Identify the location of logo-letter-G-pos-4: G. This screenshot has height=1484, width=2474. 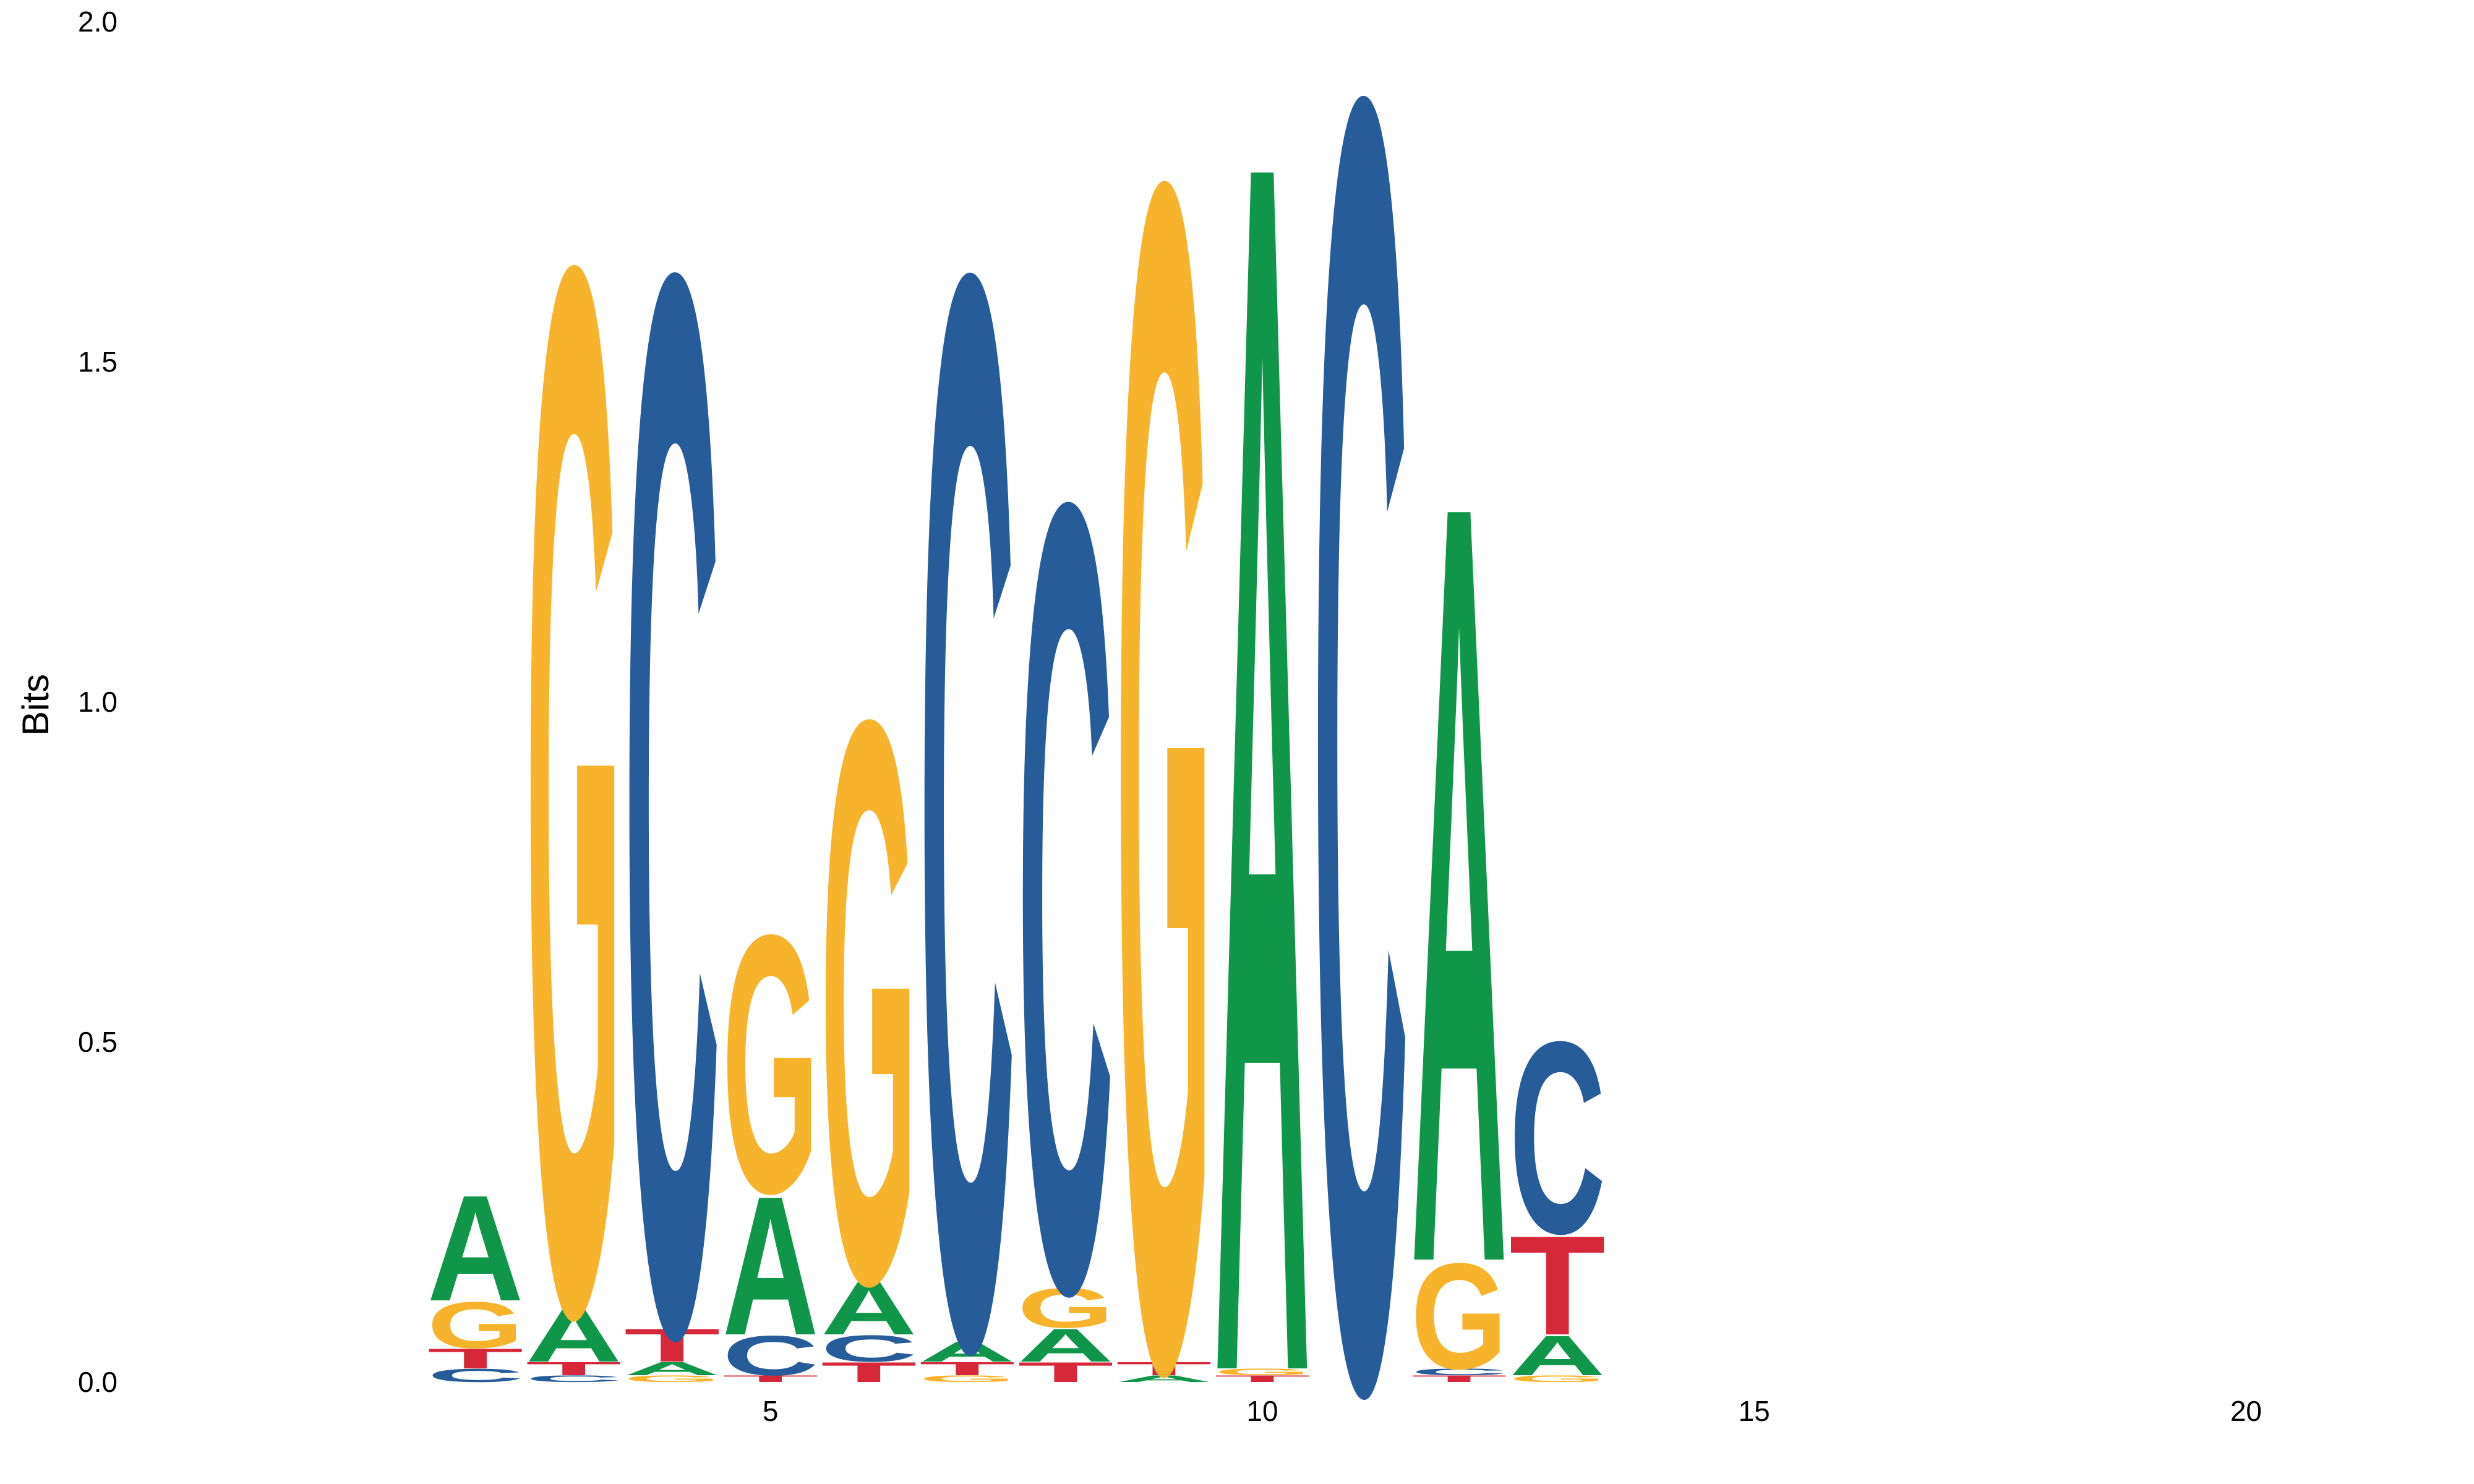
(672, 1378).